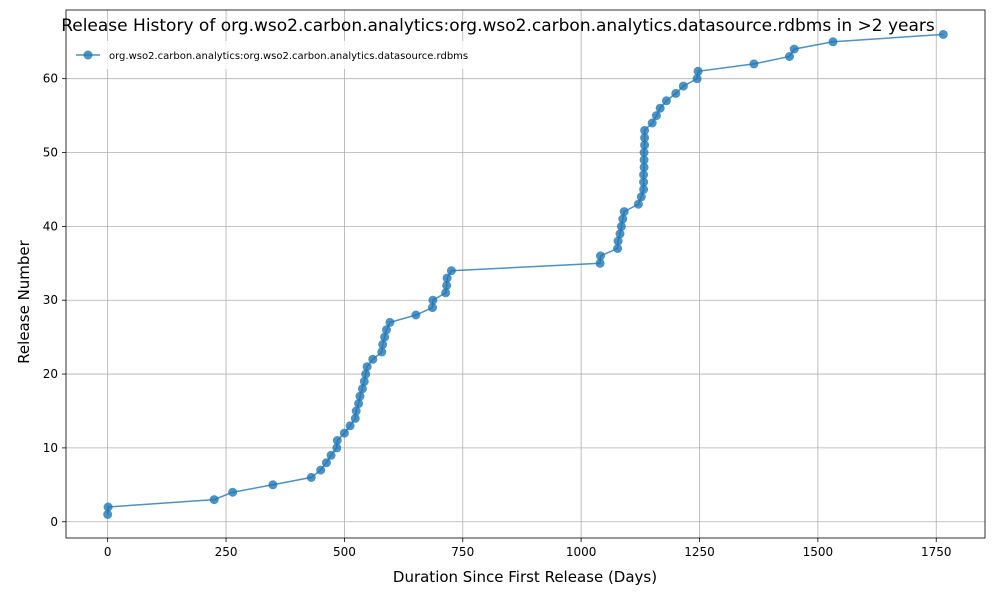  Describe the element at coordinates (88, 55) in the screenshot. I see `legend-marker` at that location.